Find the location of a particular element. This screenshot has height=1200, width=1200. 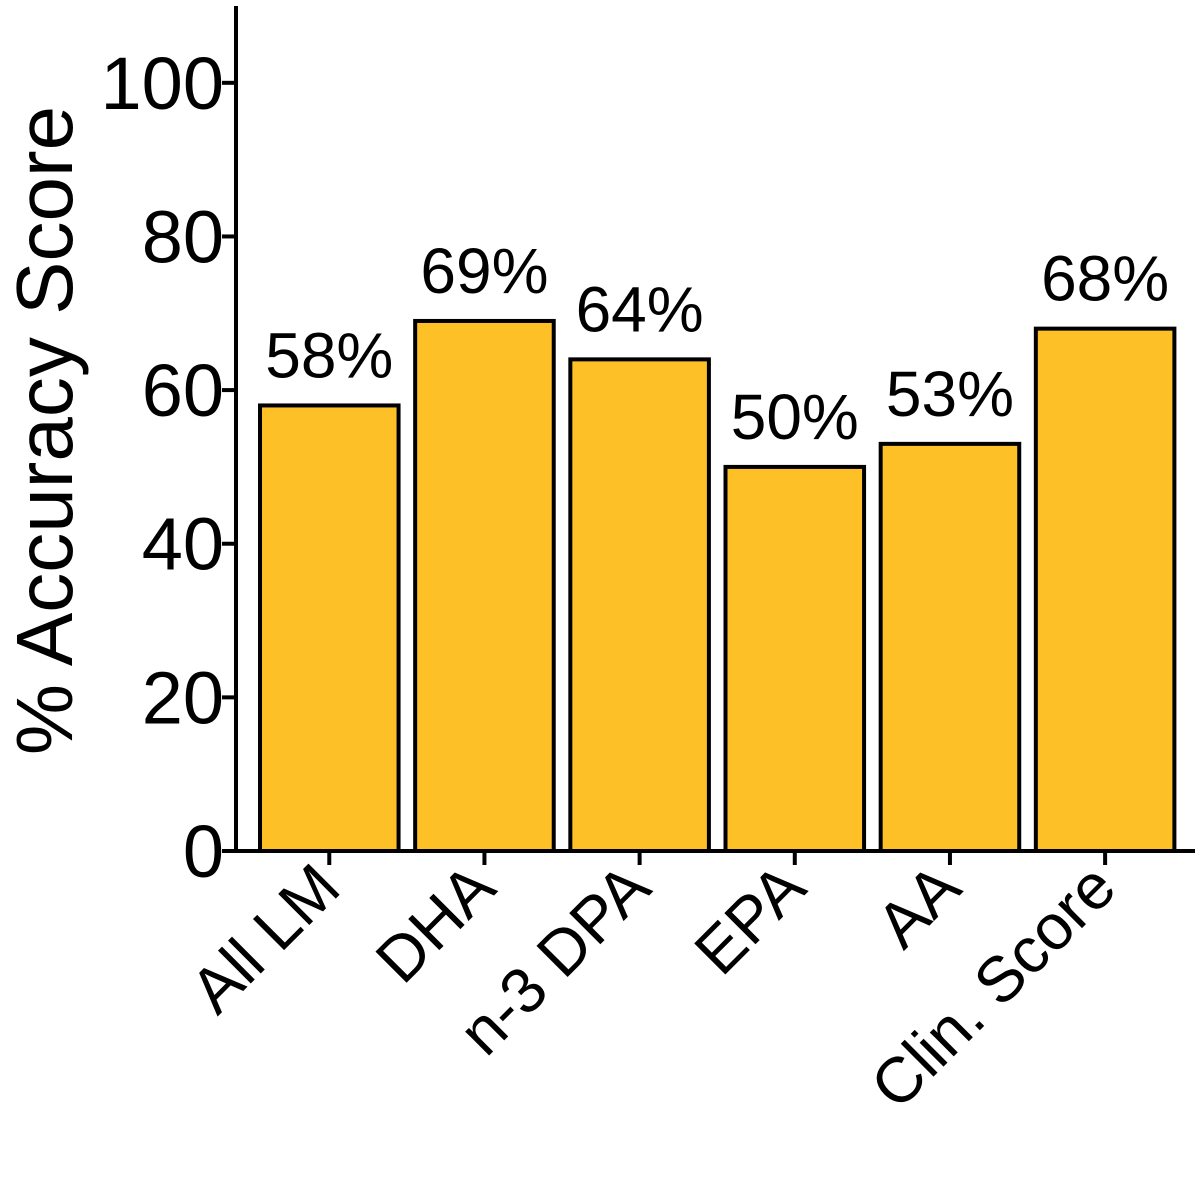

data-label: 69% is located at coordinates (484, 271).